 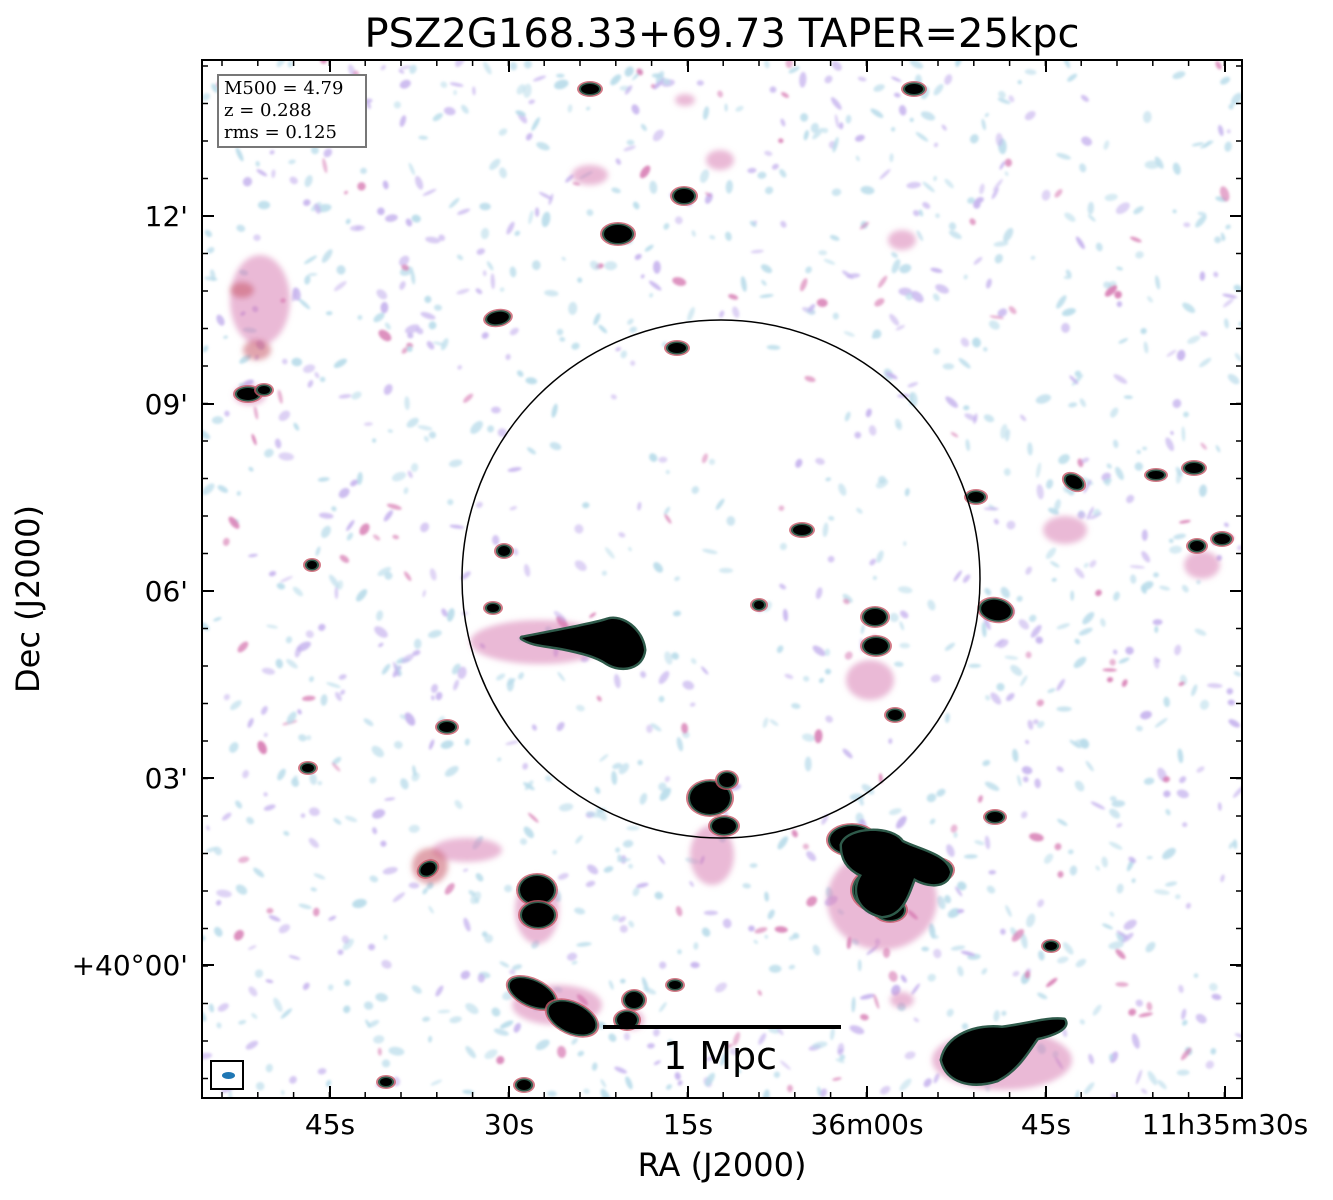 What do you see at coordinates (1225, 1124) in the screenshot?
I see `xtick-label: 11h35m30s` at bounding box center [1225, 1124].